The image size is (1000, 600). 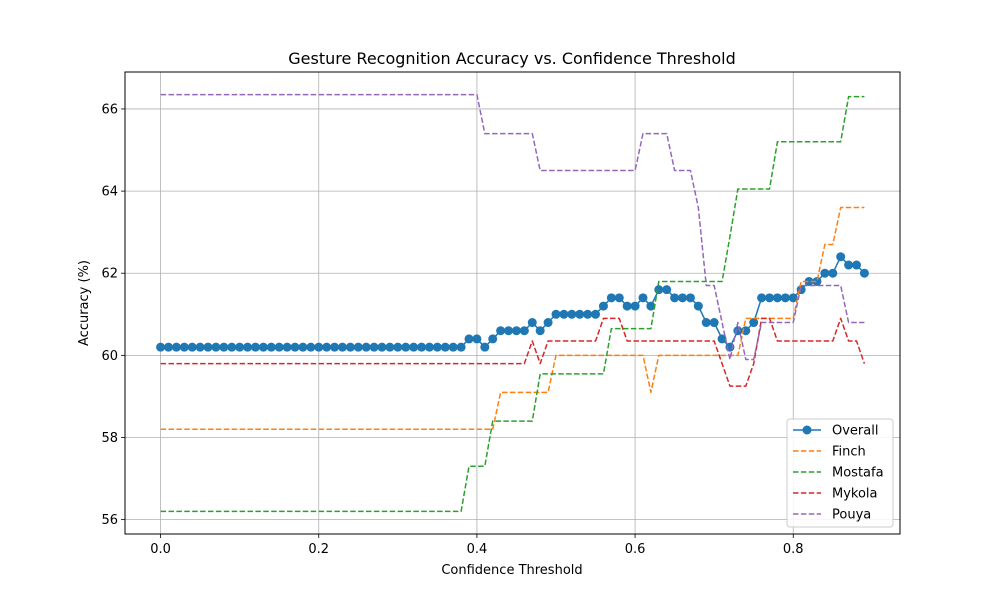 I want to click on legend-item-pouya: Pouya, so click(x=832, y=515).